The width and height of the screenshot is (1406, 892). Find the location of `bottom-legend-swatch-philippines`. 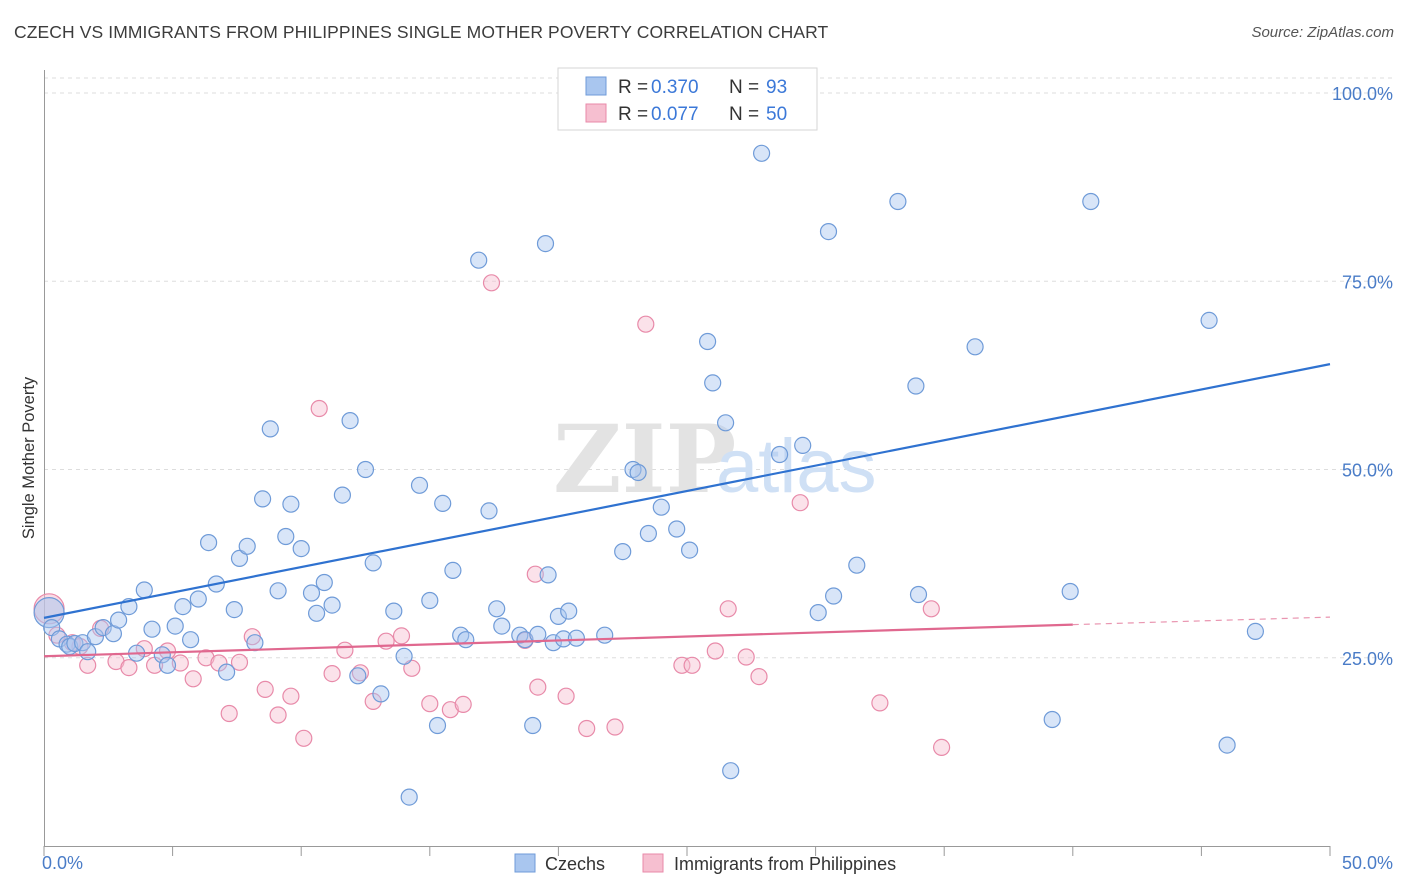

bottom-legend-swatch-philippines is located at coordinates (653, 863).